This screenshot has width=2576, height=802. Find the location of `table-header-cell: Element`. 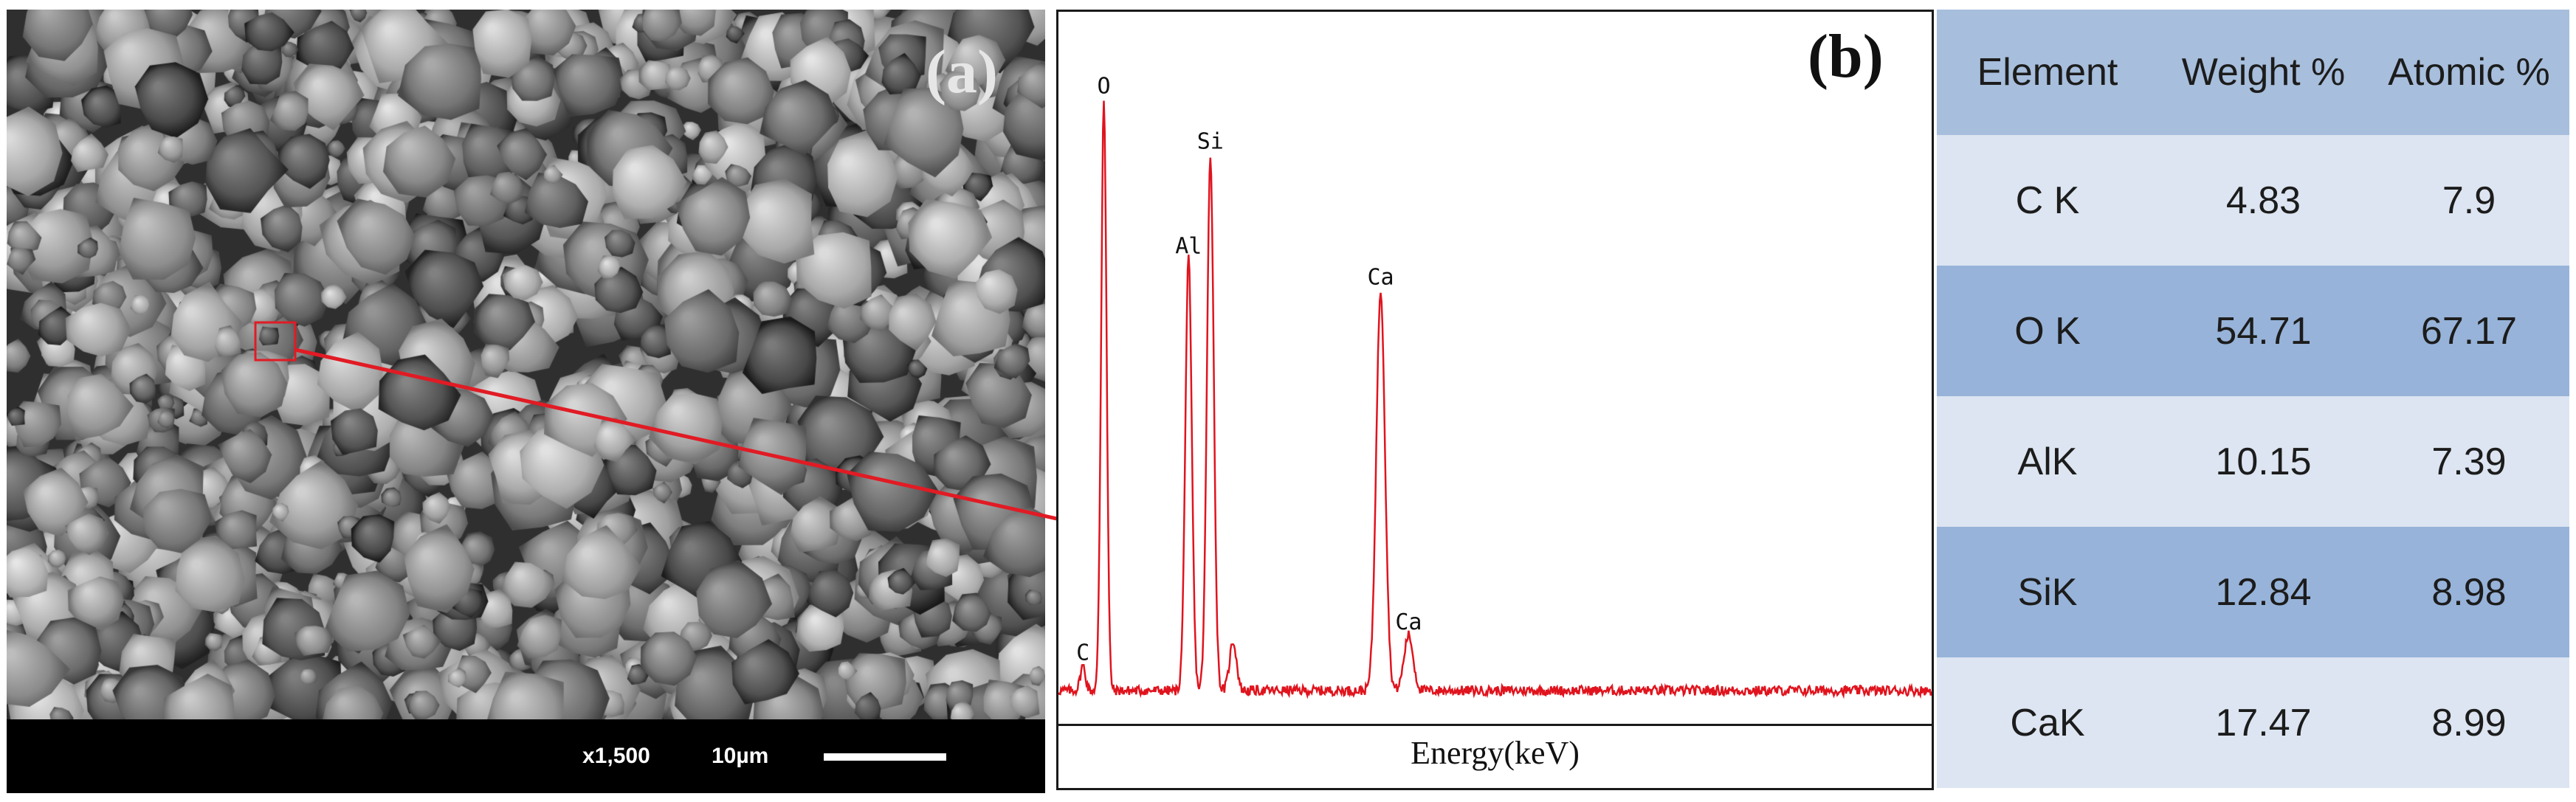

table-header-cell: Element is located at coordinates (2048, 72).